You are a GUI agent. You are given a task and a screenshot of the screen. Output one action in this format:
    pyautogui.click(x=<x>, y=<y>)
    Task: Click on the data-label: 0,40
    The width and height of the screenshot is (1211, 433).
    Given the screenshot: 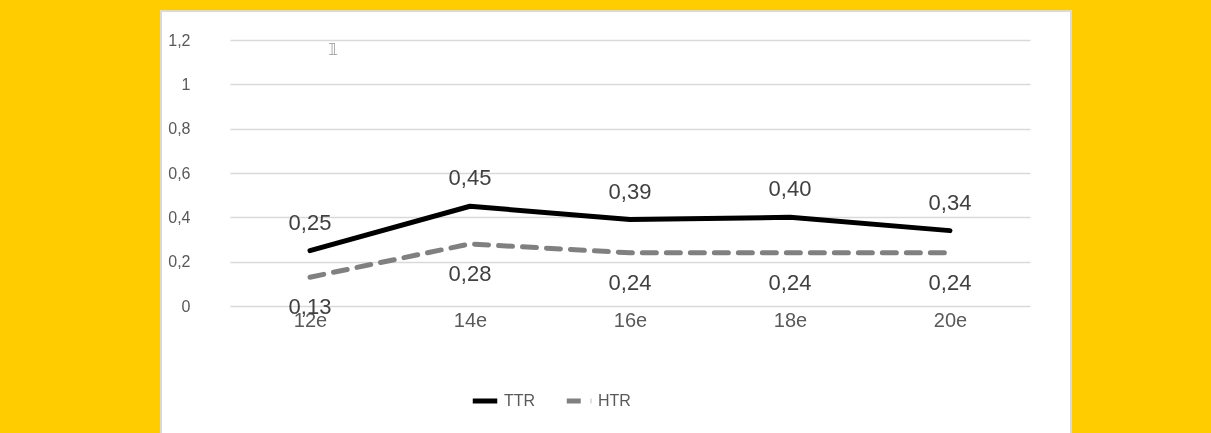 What is the action you would take?
    pyautogui.click(x=790, y=189)
    